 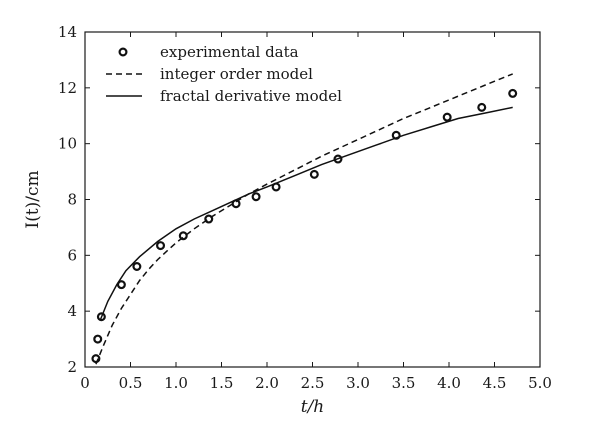 What do you see at coordinates (67, 32) in the screenshot?
I see `y-tick-label: 14` at bounding box center [67, 32].